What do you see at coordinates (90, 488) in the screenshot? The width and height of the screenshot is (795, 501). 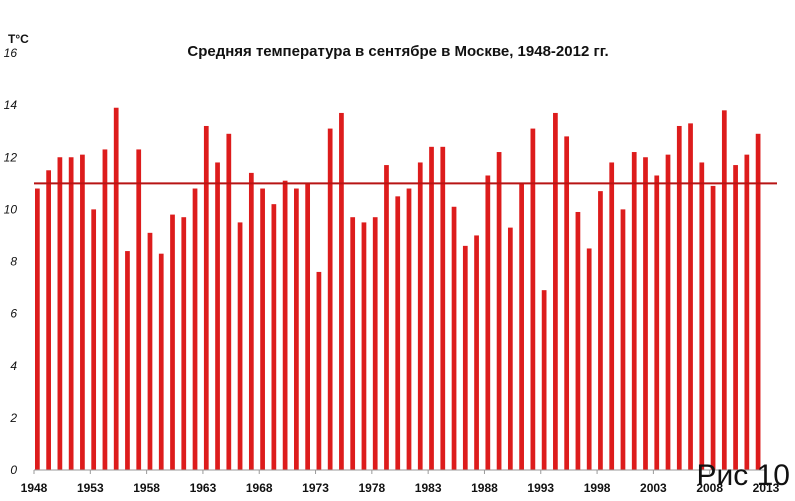 I see `x-tick-label: 1953` at bounding box center [90, 488].